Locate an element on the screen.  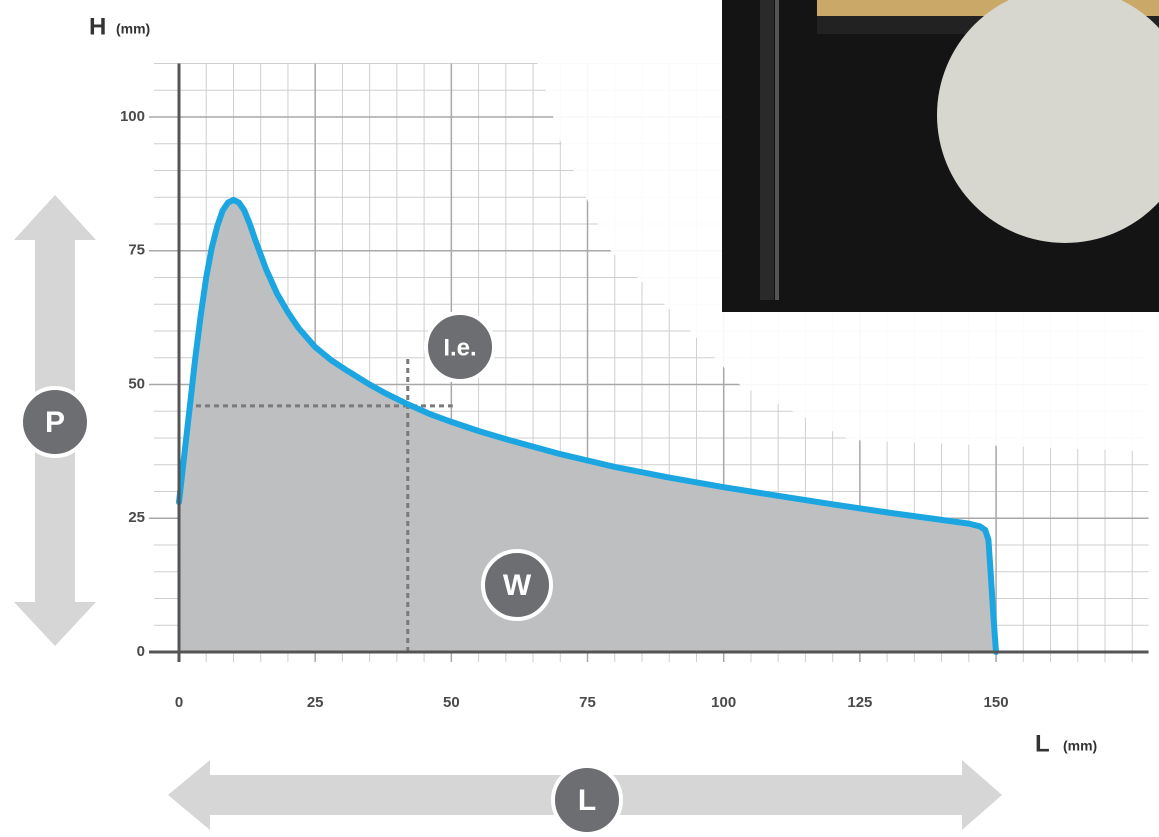
x-tick-label: 100 is located at coordinates (723, 702).